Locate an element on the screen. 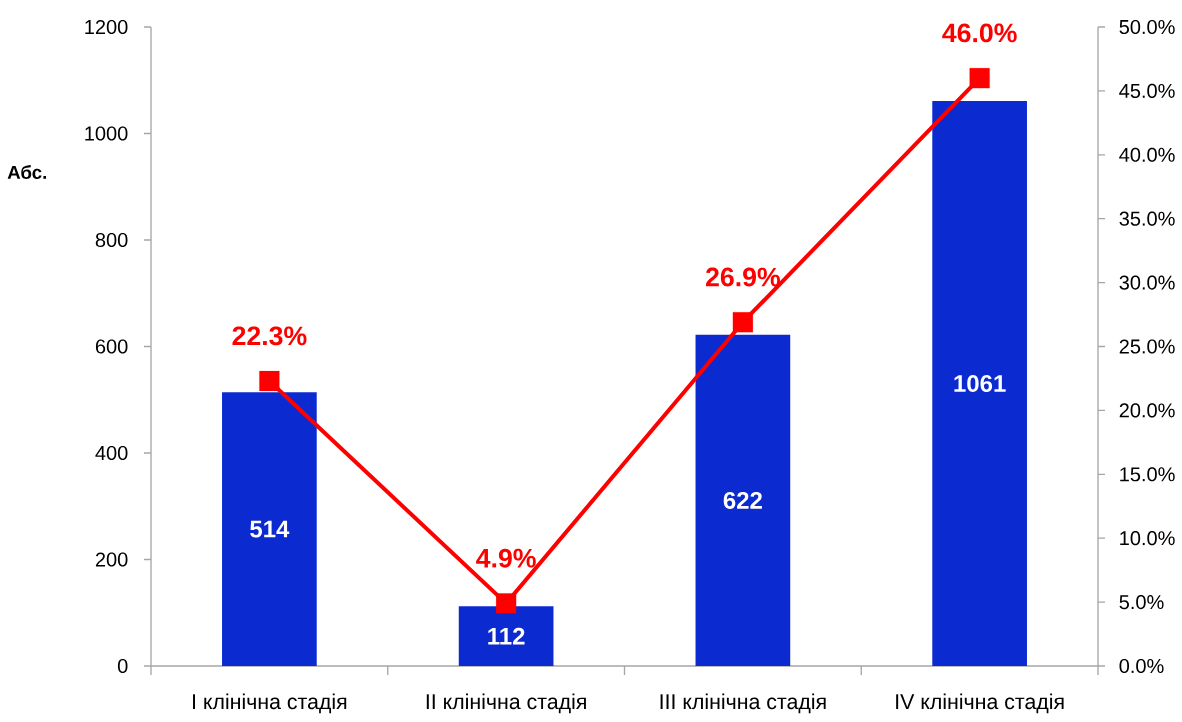 This screenshot has height=722, width=1182. y-tick-label: 400 is located at coordinates (111, 453).